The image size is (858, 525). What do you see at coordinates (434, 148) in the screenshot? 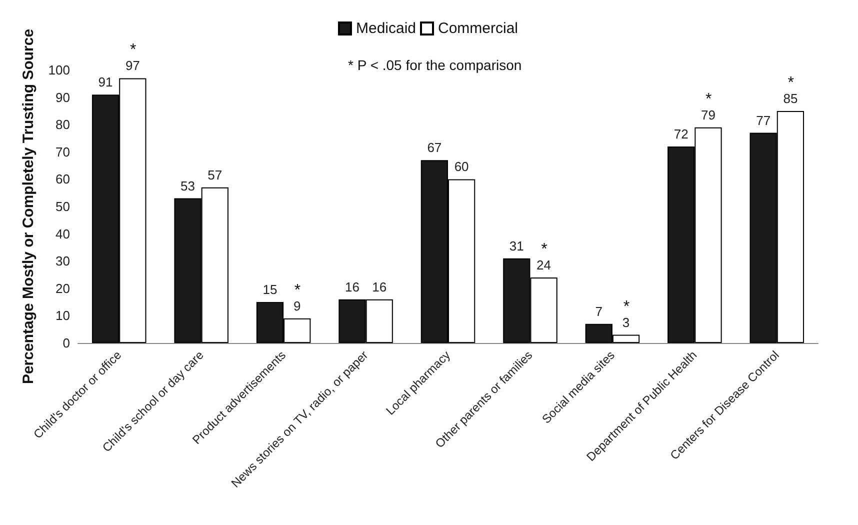
I see `data-label: 67` at bounding box center [434, 148].